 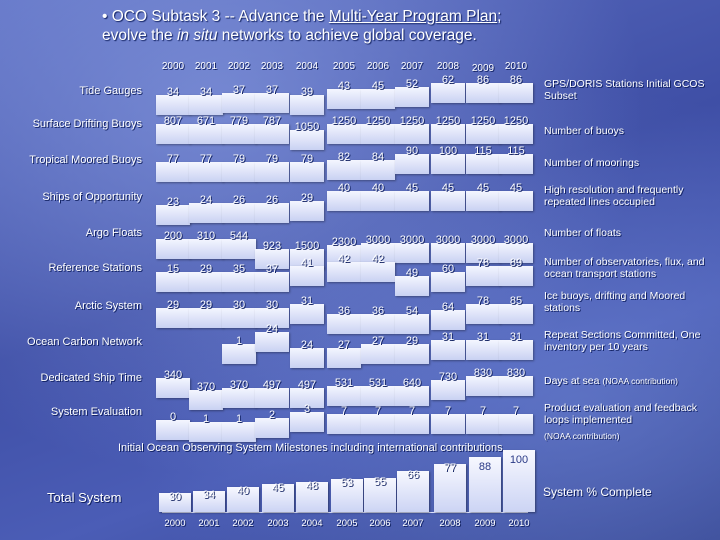 What do you see at coordinates (175, 523) in the screenshot?
I see `bar-year-label: 2000` at bounding box center [175, 523].